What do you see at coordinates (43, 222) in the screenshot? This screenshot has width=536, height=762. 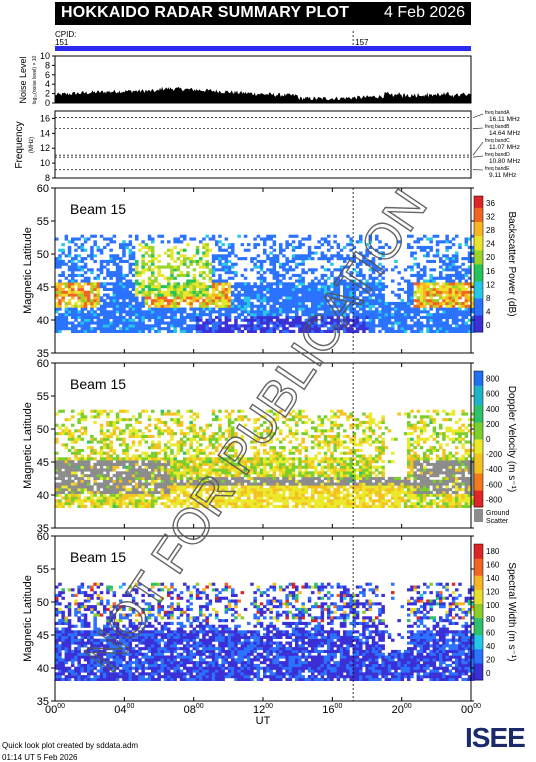 I see `lat-tick-label: 55` at bounding box center [43, 222].